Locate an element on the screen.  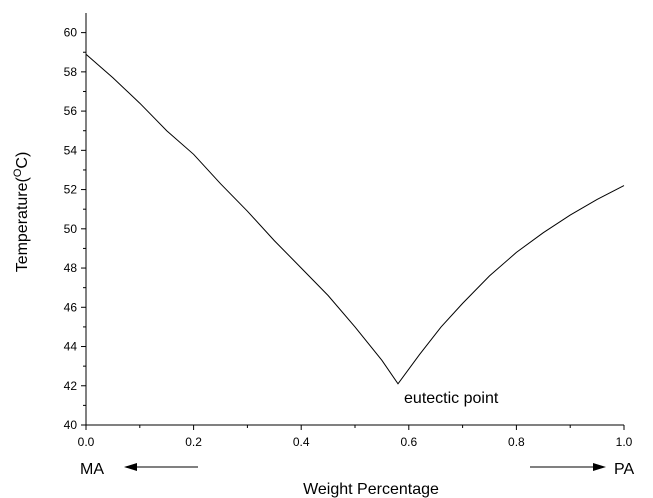
y-tick-label: 44 is located at coordinates (71, 347).